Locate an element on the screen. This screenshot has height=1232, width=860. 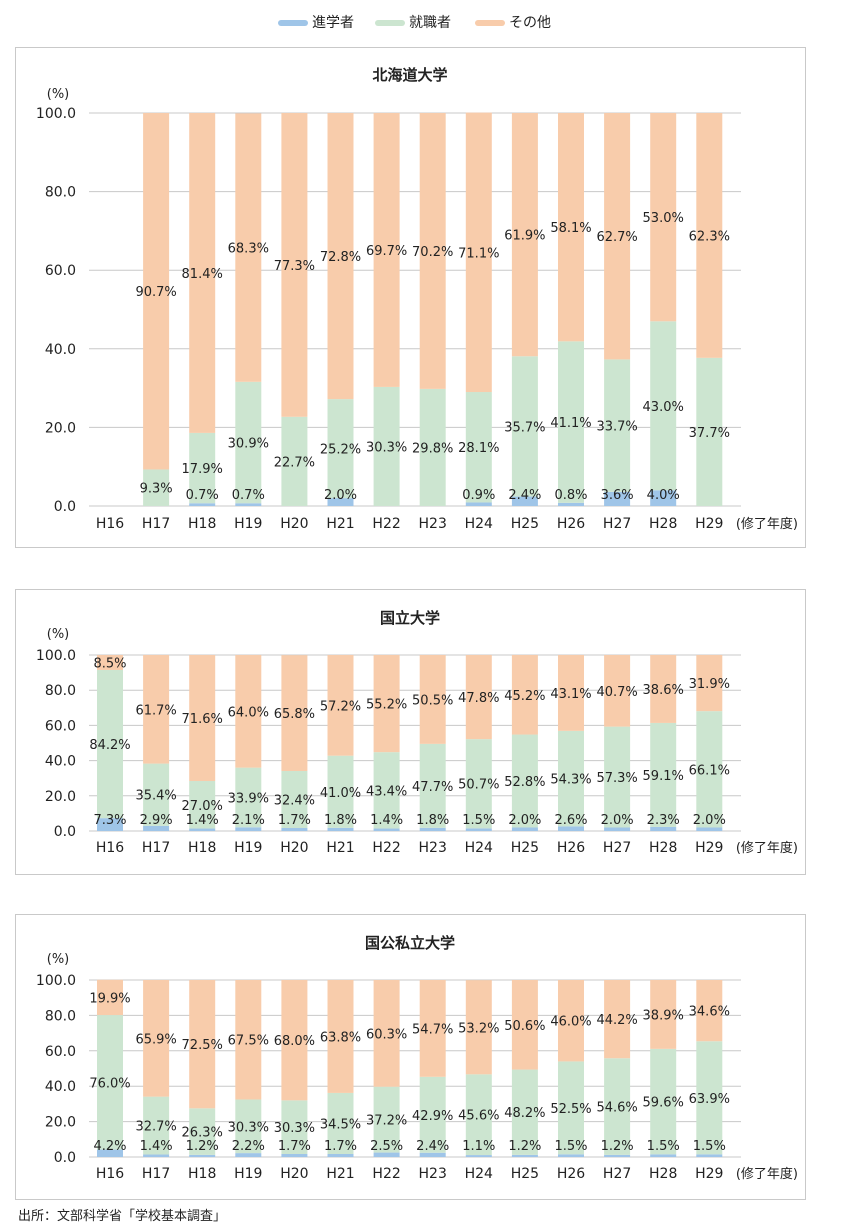
data-label-sonota: 44.2% is located at coordinates (616, 1020).